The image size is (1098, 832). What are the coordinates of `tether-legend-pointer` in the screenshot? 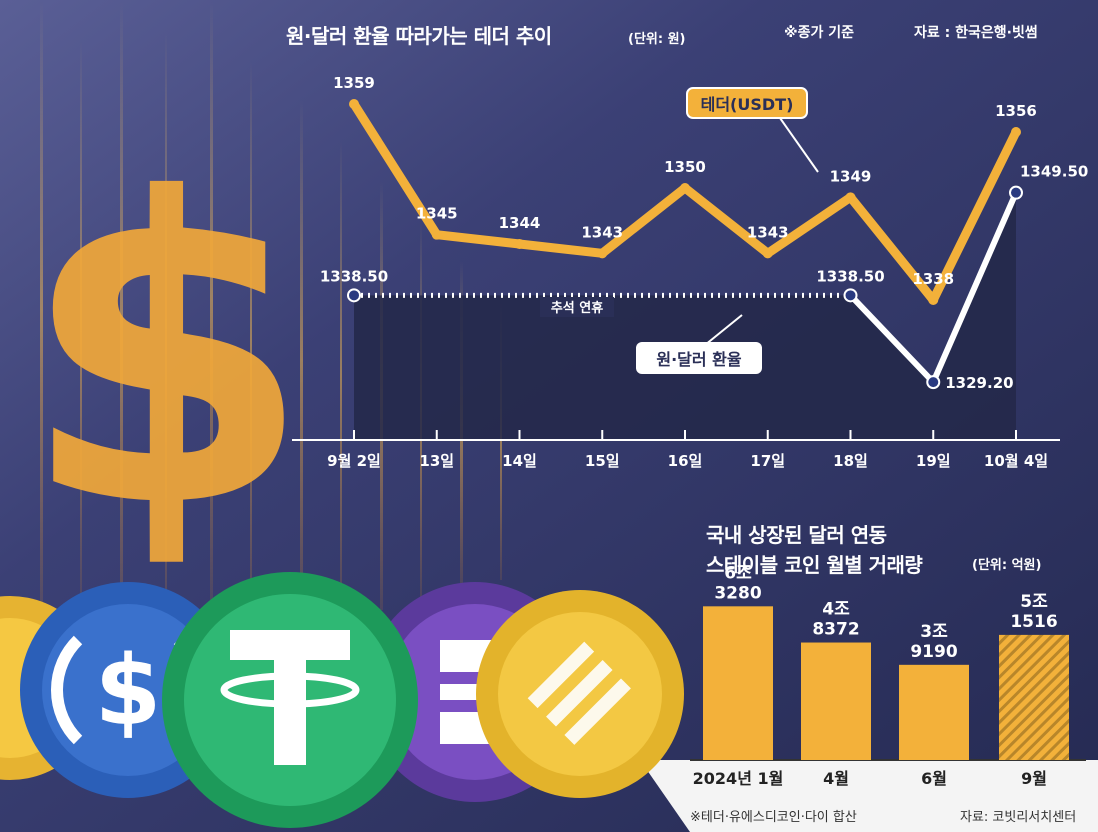 It's located at (799, 145).